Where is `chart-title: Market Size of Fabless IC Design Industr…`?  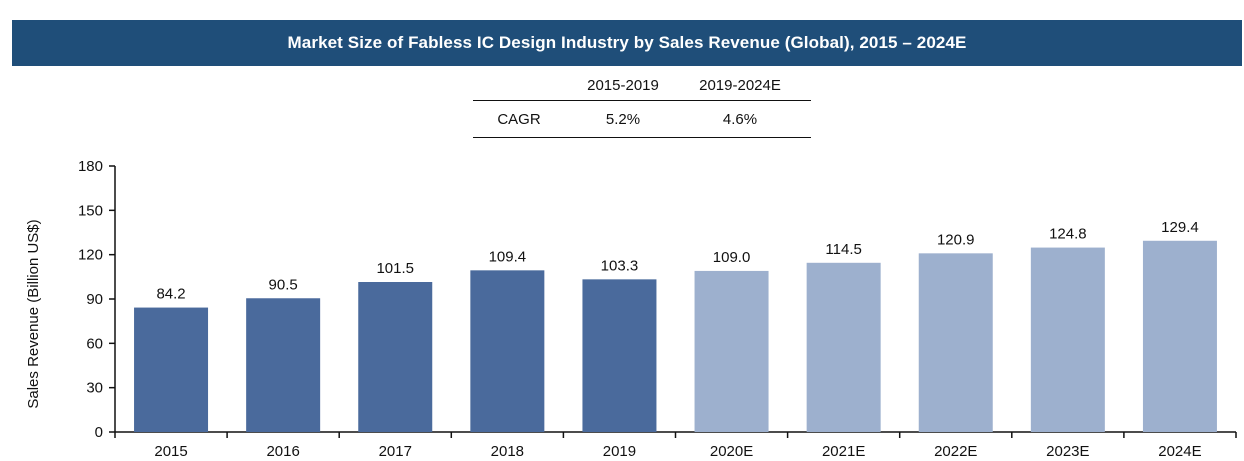 chart-title: Market Size of Fabless IC Design Industr… is located at coordinates (627, 42).